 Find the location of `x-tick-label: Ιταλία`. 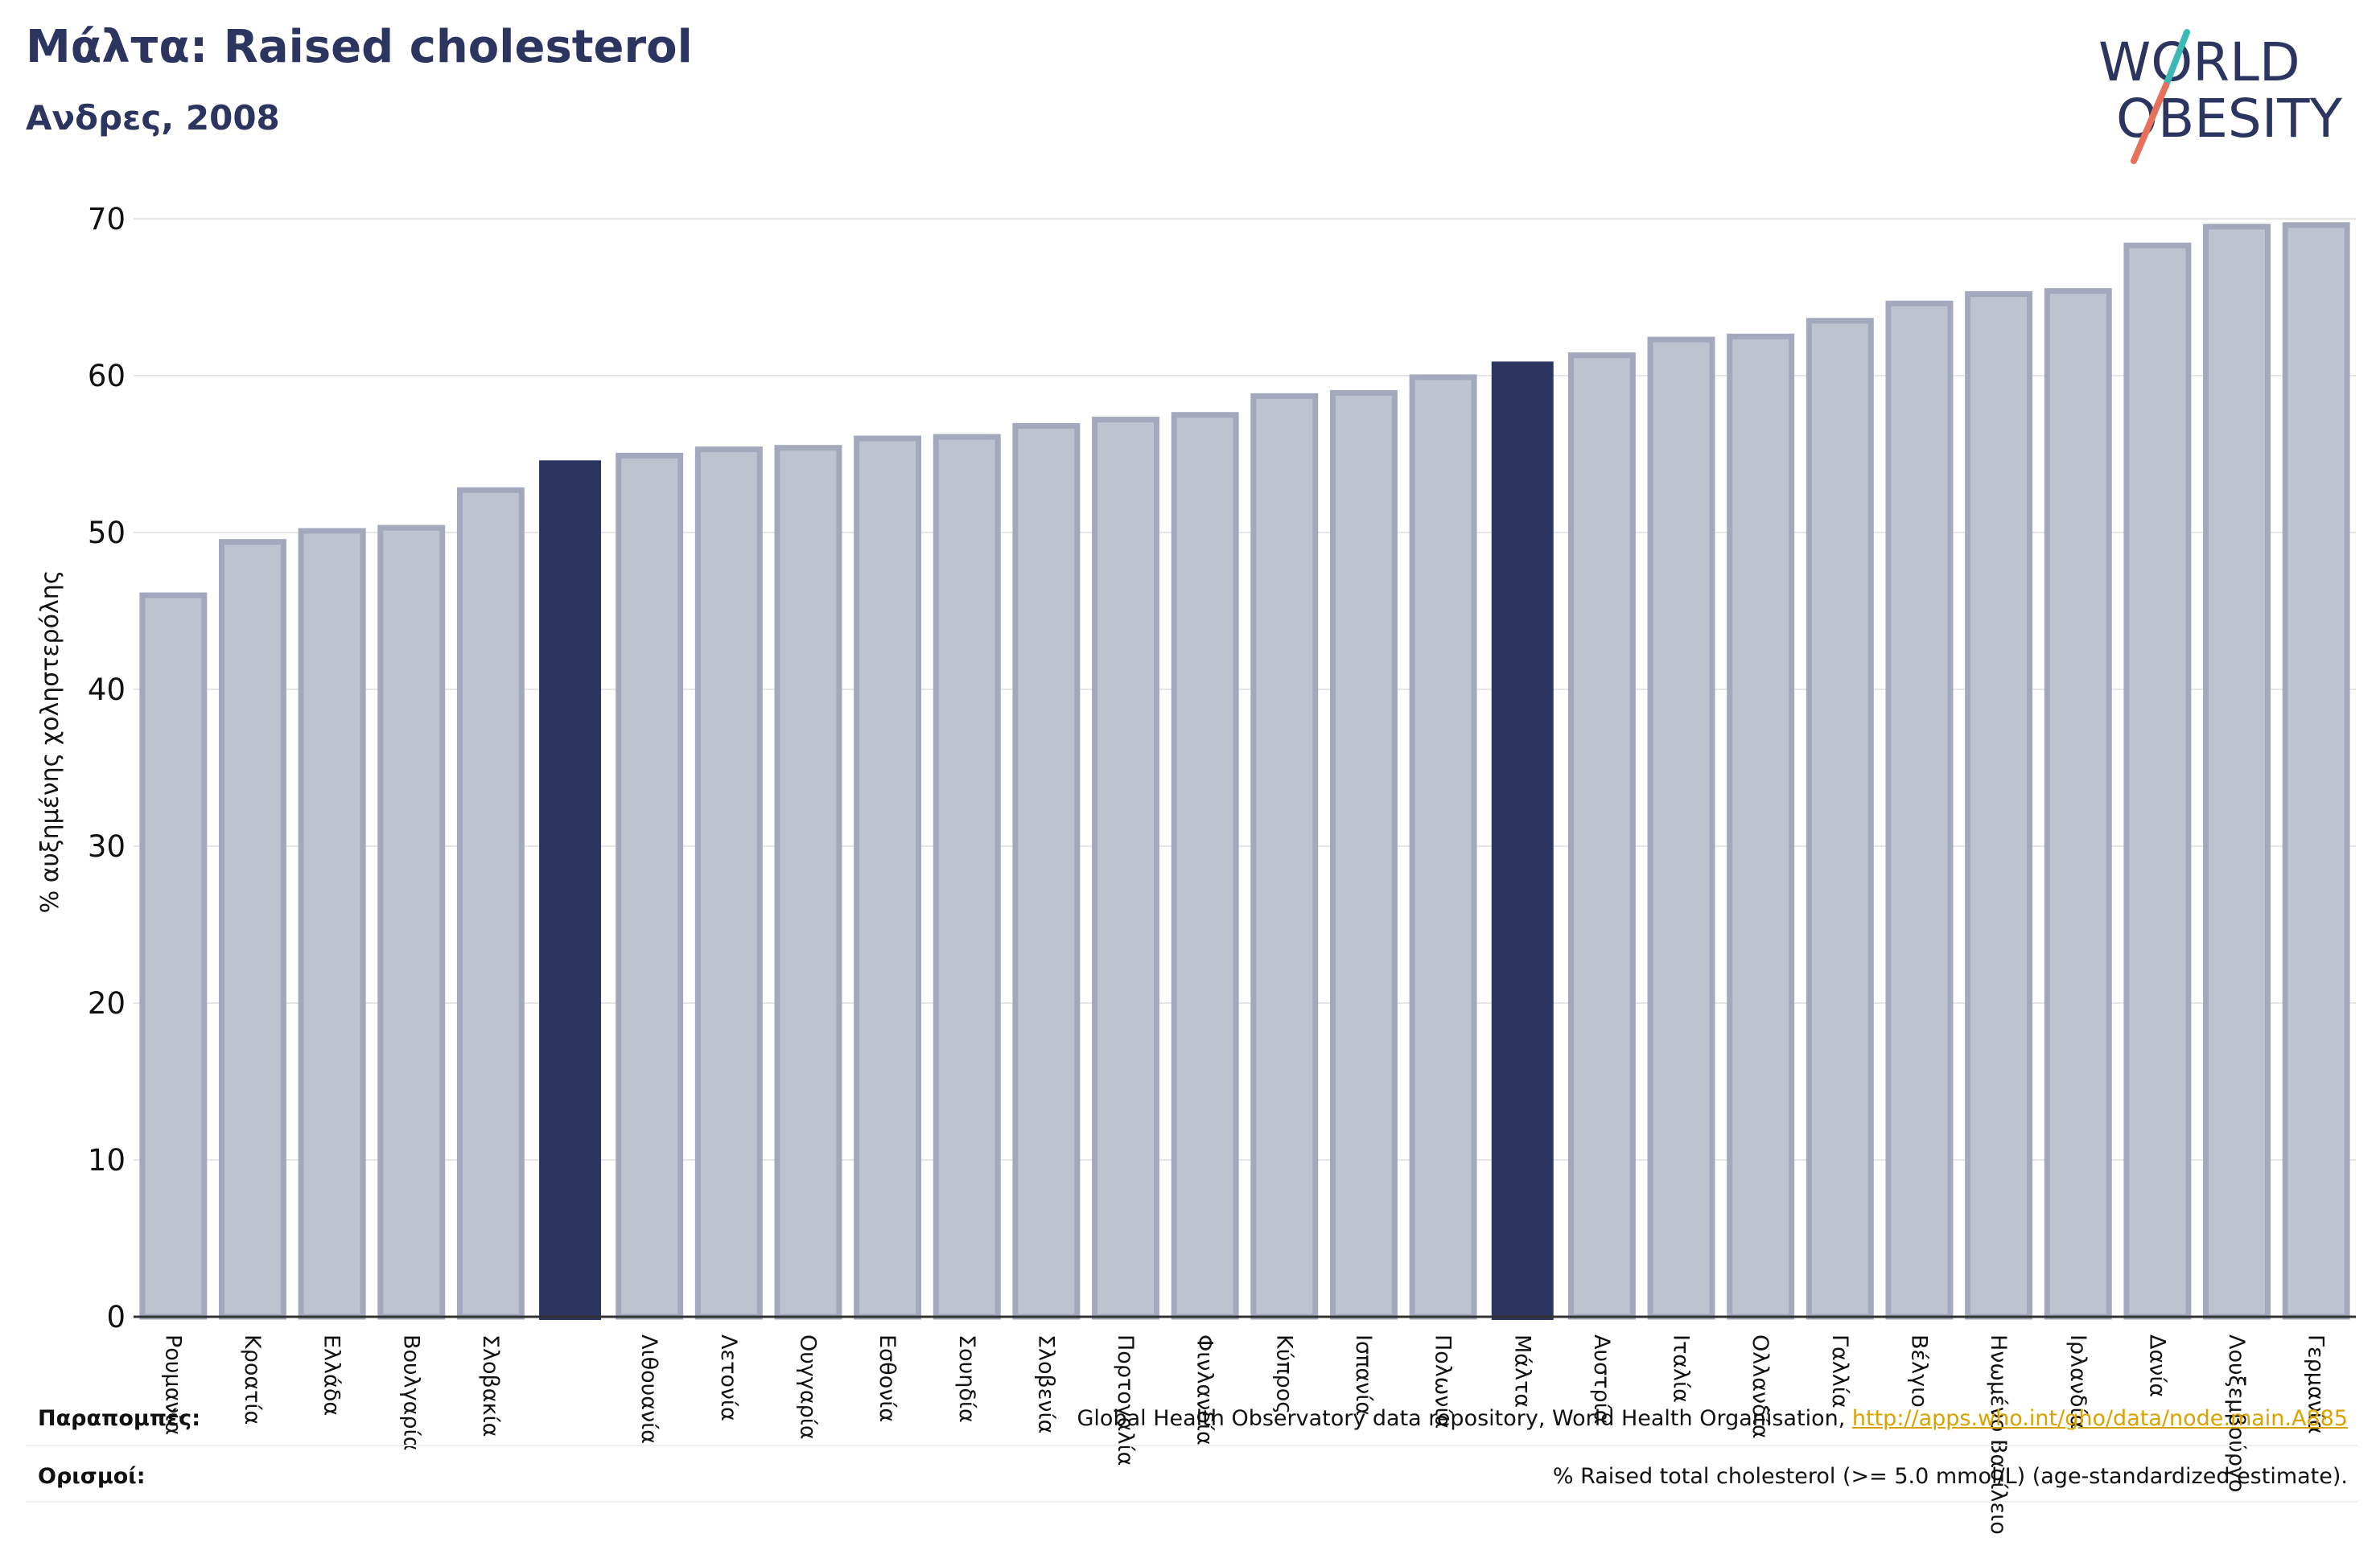

x-tick-label: Ιταλία is located at coordinates (1682, 1368).